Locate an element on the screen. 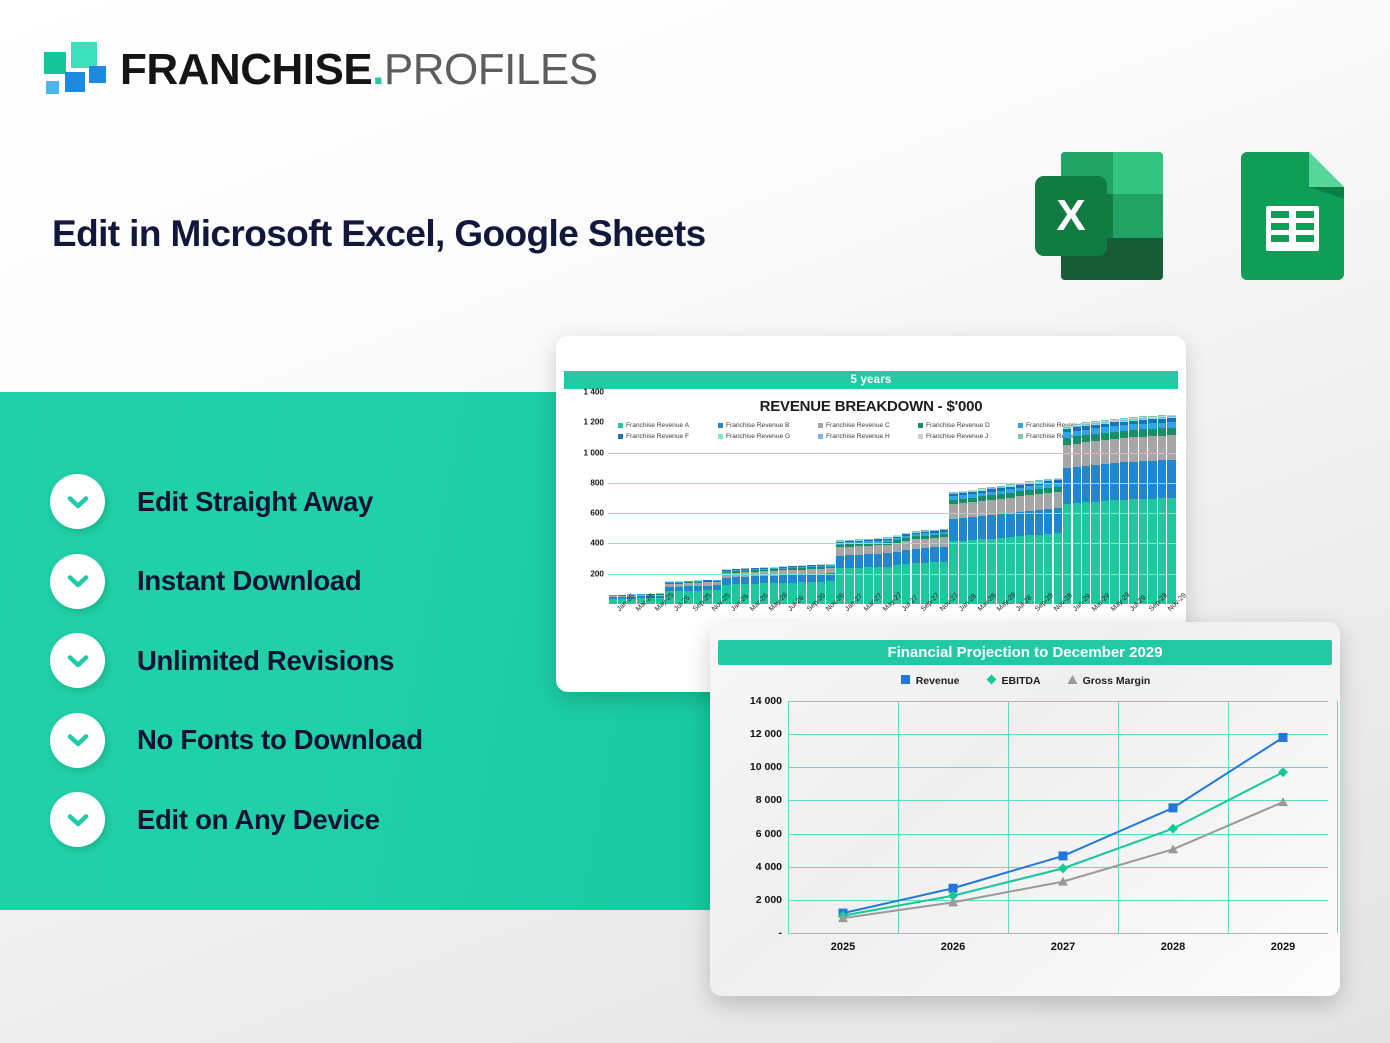 This screenshot has height=1043, width=1390. line-y-tick-label: 12 000 is located at coordinates (765, 734).